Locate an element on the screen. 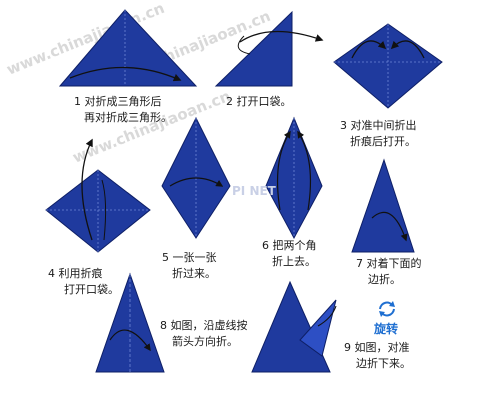 The image size is (480, 400). center-watermark: PI NET is located at coordinates (254, 191).